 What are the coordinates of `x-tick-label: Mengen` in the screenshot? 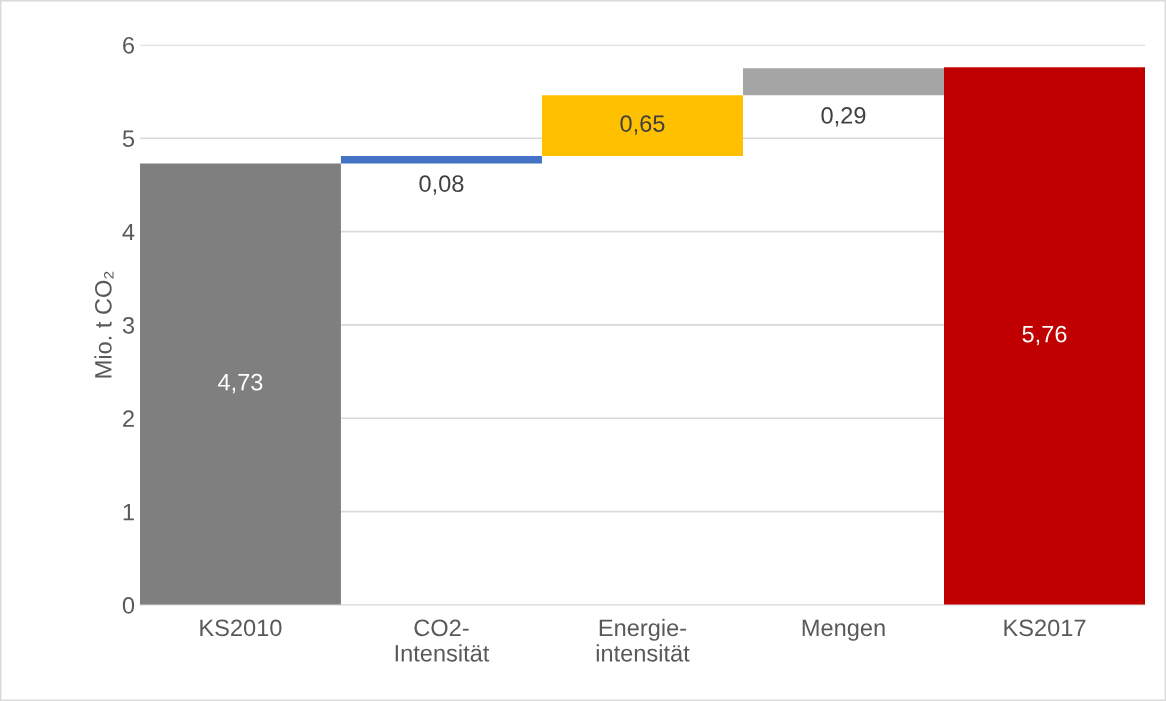 It's located at (843, 630).